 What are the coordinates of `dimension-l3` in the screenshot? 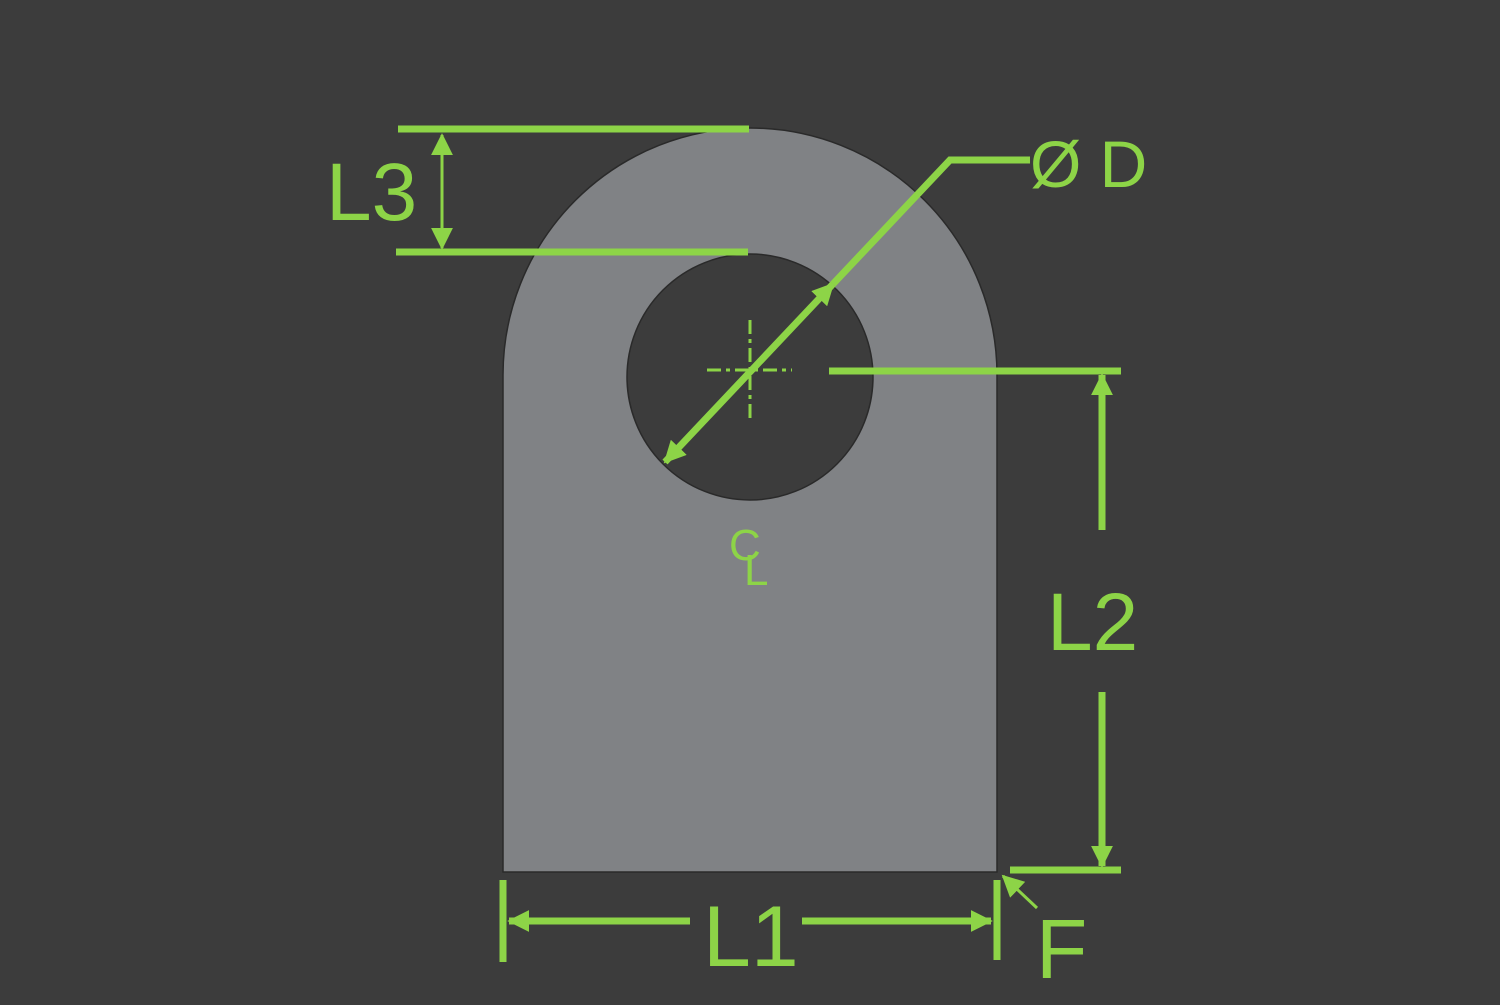 It's located at (572, 190).